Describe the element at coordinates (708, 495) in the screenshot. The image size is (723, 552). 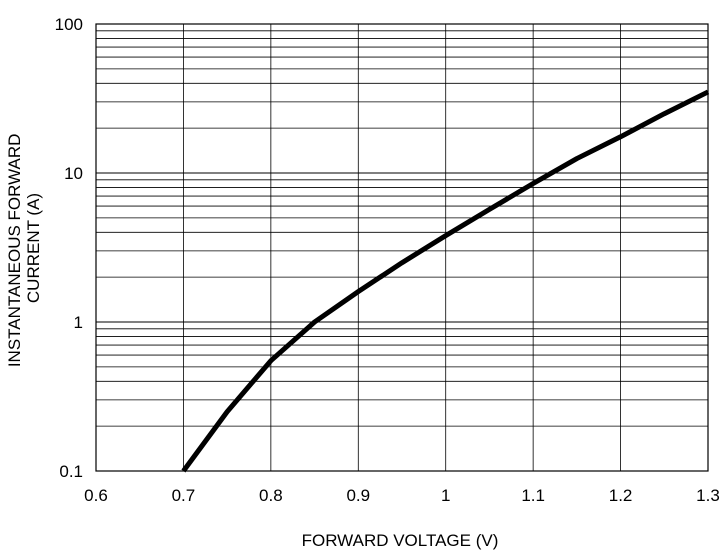
I see `x-tick-label: 1.3` at that location.